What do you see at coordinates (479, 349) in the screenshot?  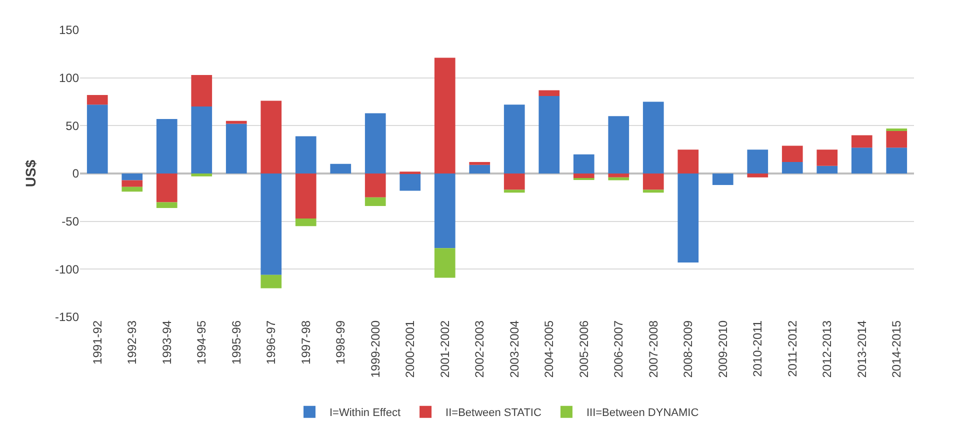 I see `x-tick-label: 2002-2003` at bounding box center [479, 349].